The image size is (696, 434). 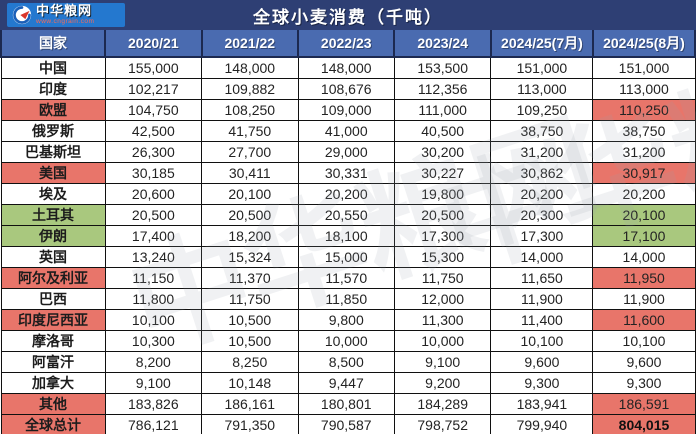 What do you see at coordinates (250, 299) in the screenshot?
I see `value-cell: 11,750` at bounding box center [250, 299].